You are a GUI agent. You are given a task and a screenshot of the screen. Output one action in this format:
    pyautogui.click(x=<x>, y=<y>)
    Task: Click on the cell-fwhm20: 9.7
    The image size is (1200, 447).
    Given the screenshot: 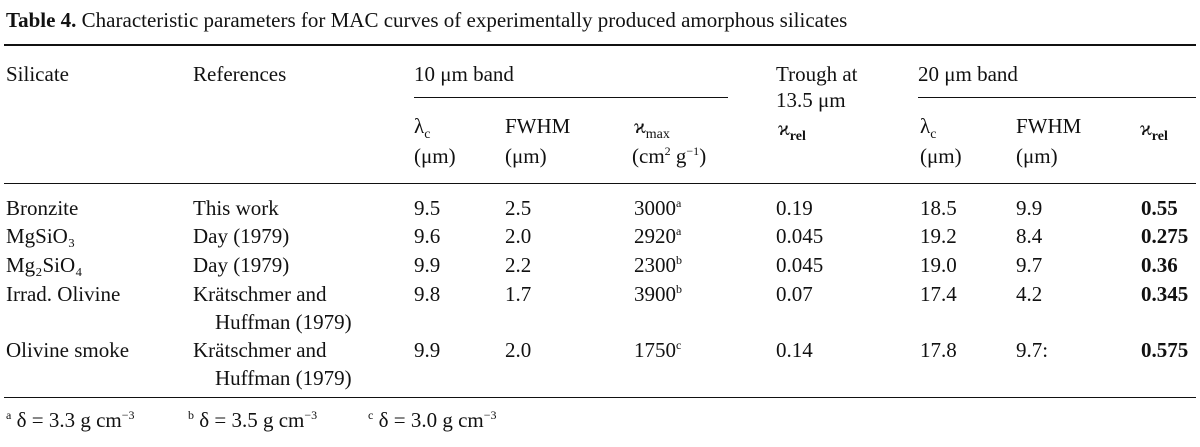 What is the action you would take?
    pyautogui.click(x=1029, y=265)
    